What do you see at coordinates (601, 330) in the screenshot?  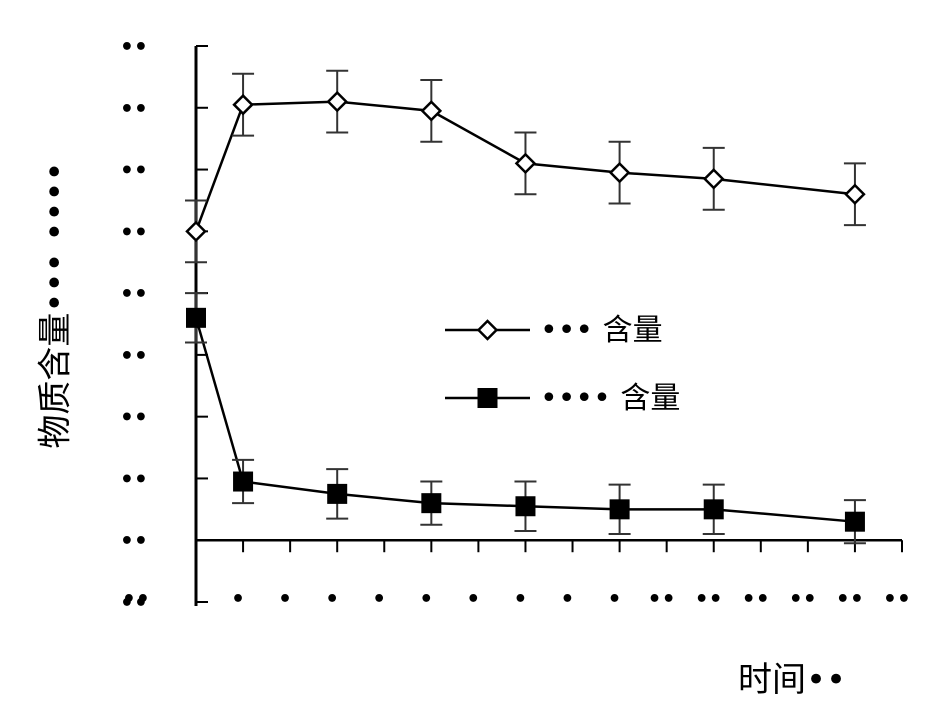 I see `legend-label: ••• 含量` at bounding box center [601, 330].